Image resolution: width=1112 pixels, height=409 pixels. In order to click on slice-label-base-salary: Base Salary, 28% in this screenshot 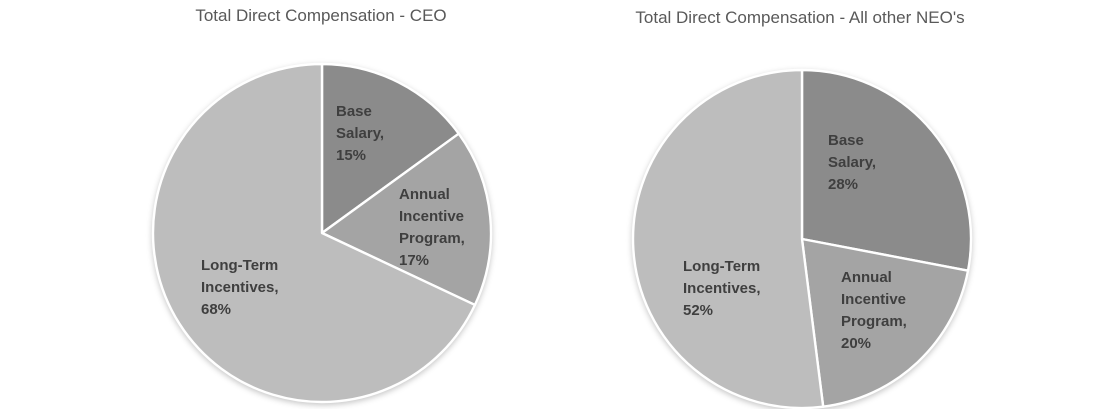, I will do `click(852, 163)`.